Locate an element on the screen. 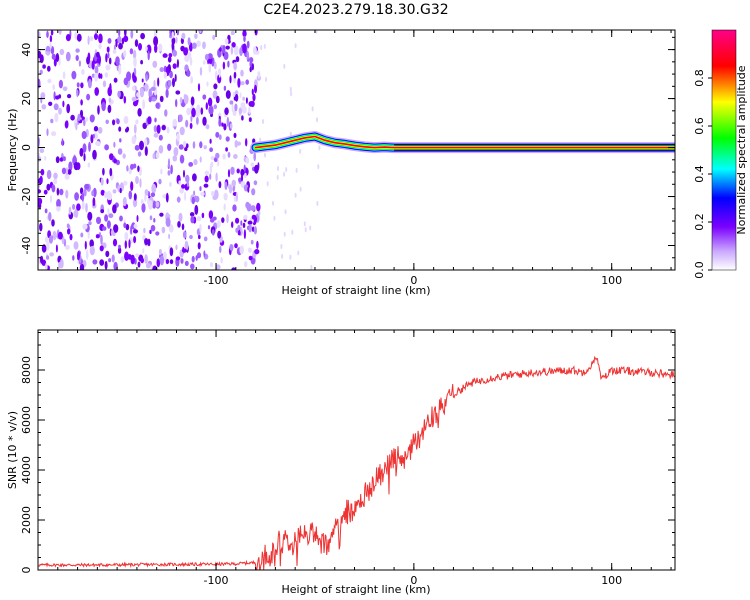 This screenshot has width=750, height=600. colorbar-tick-label: 0.0 is located at coordinates (699, 270).